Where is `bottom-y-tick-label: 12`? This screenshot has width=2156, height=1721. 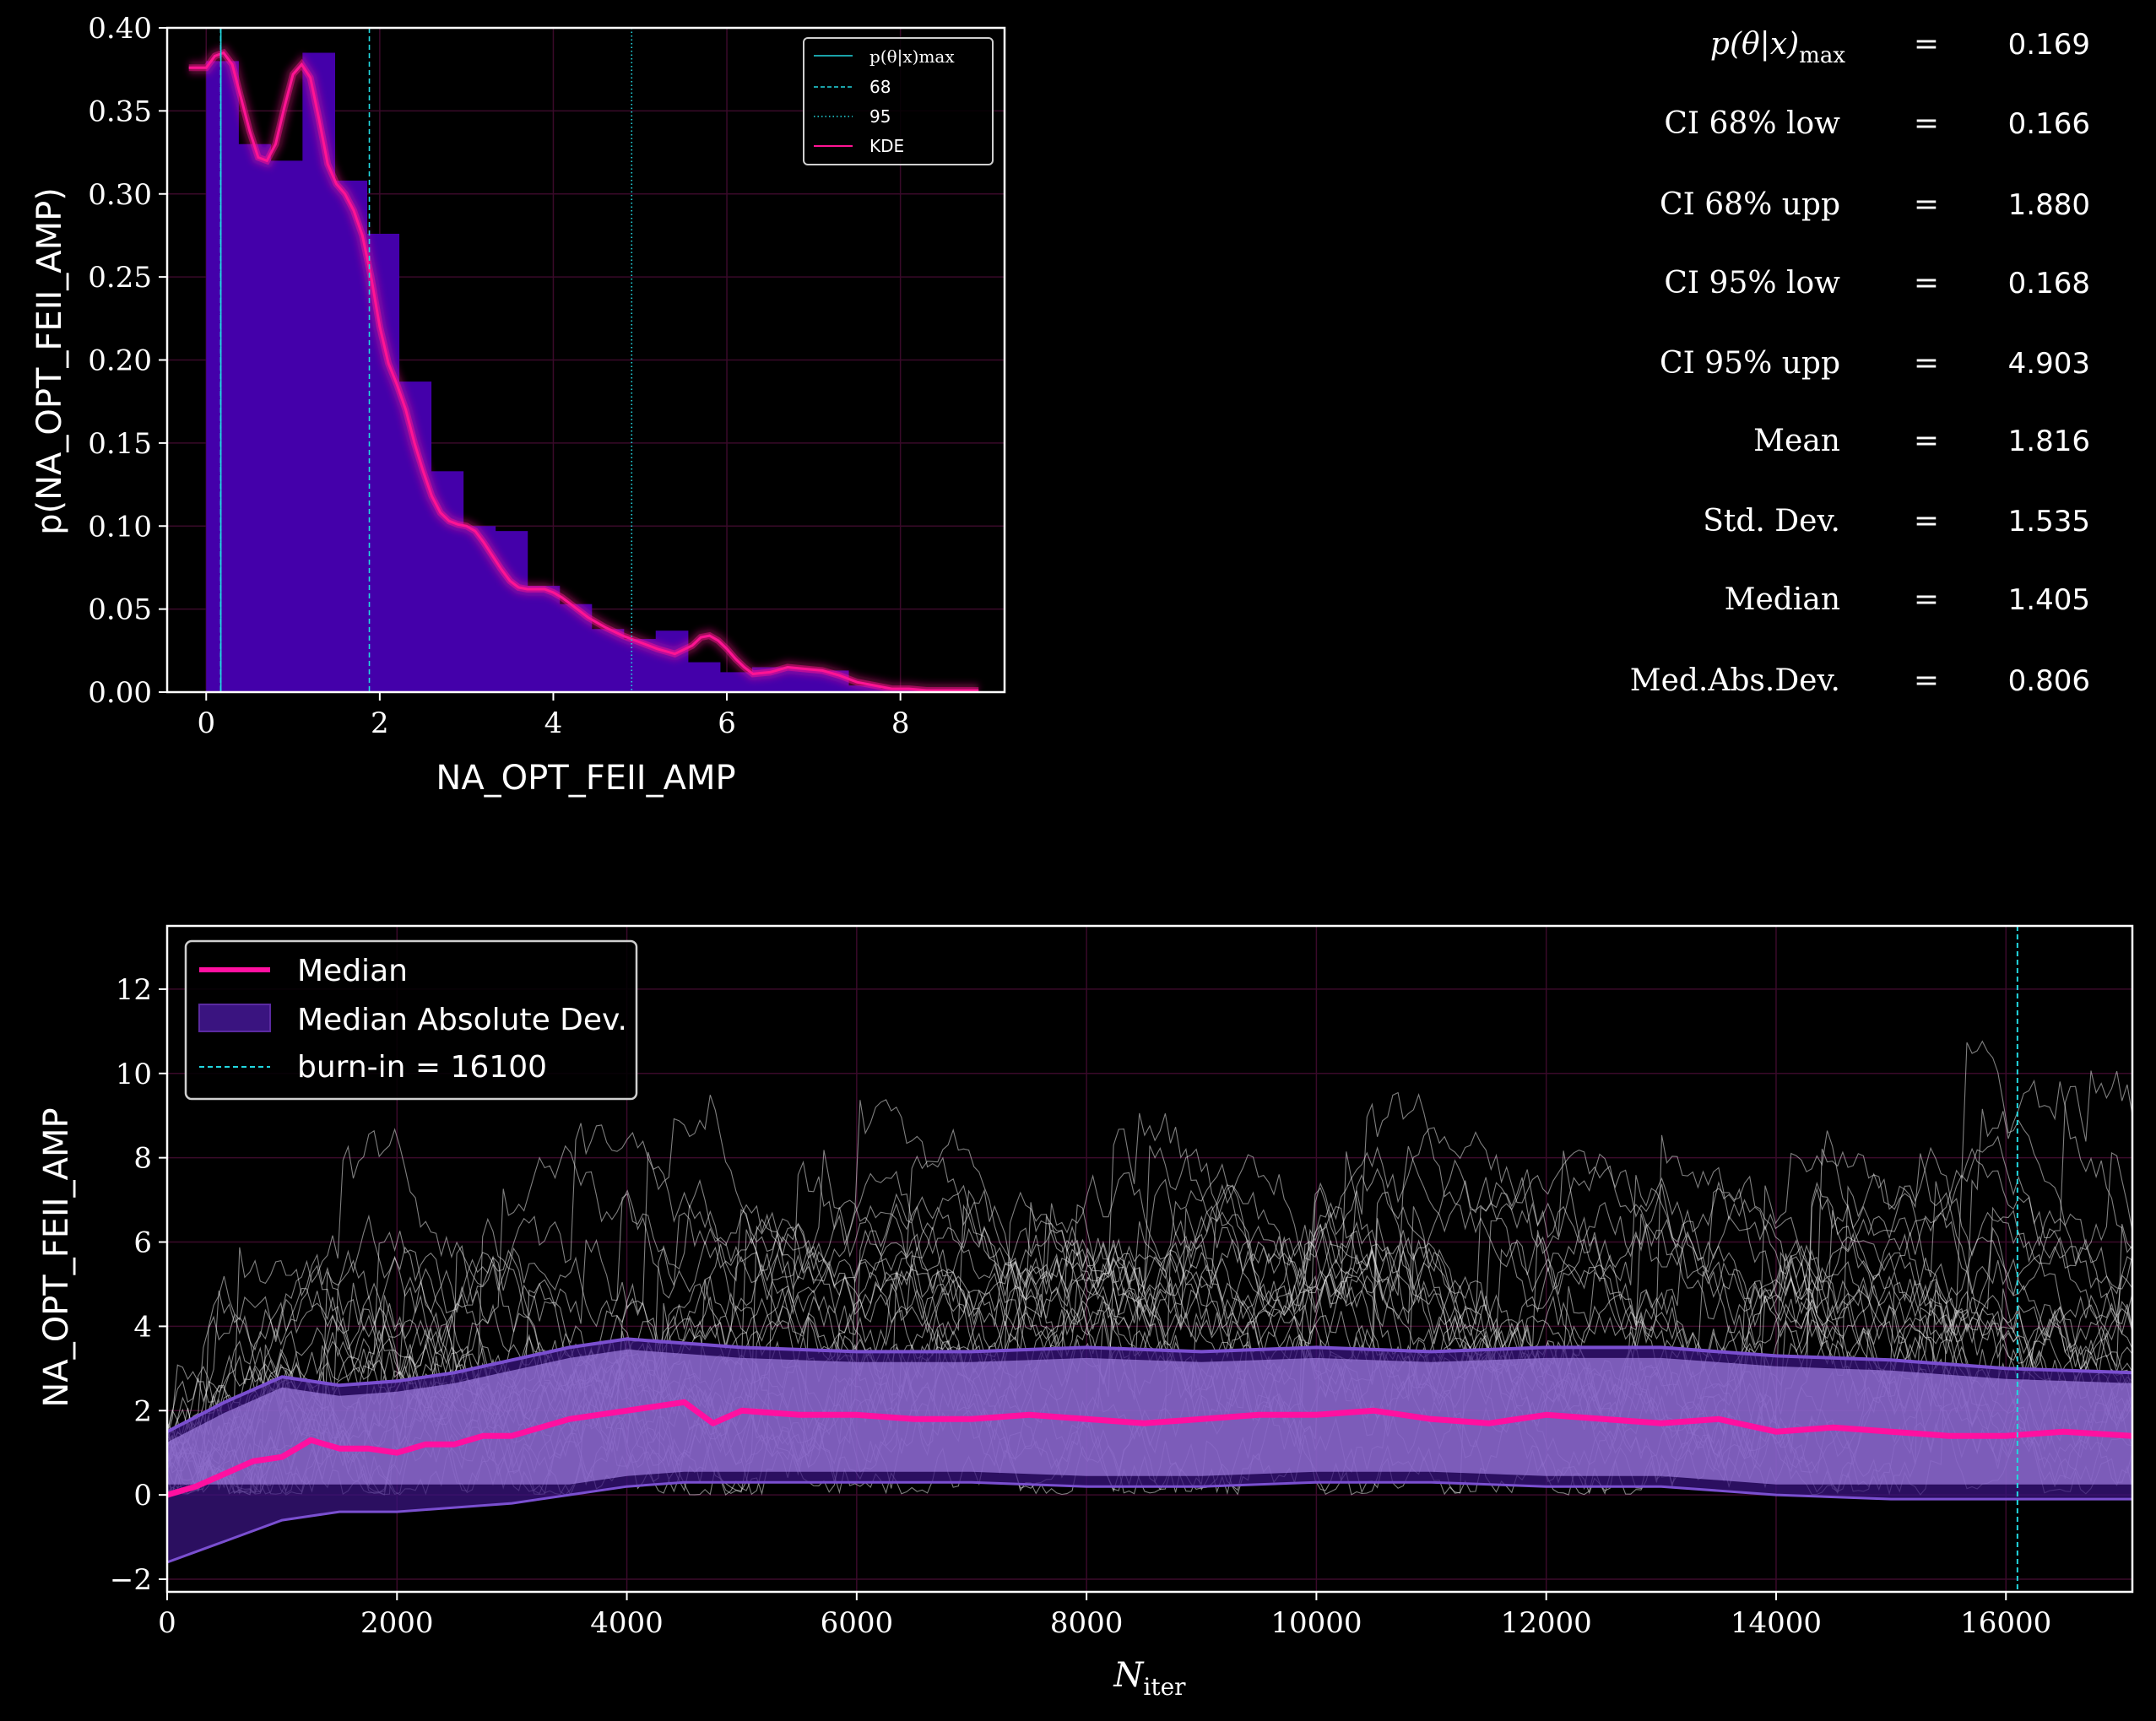
bottom-y-tick-label: 12 is located at coordinates (134, 990).